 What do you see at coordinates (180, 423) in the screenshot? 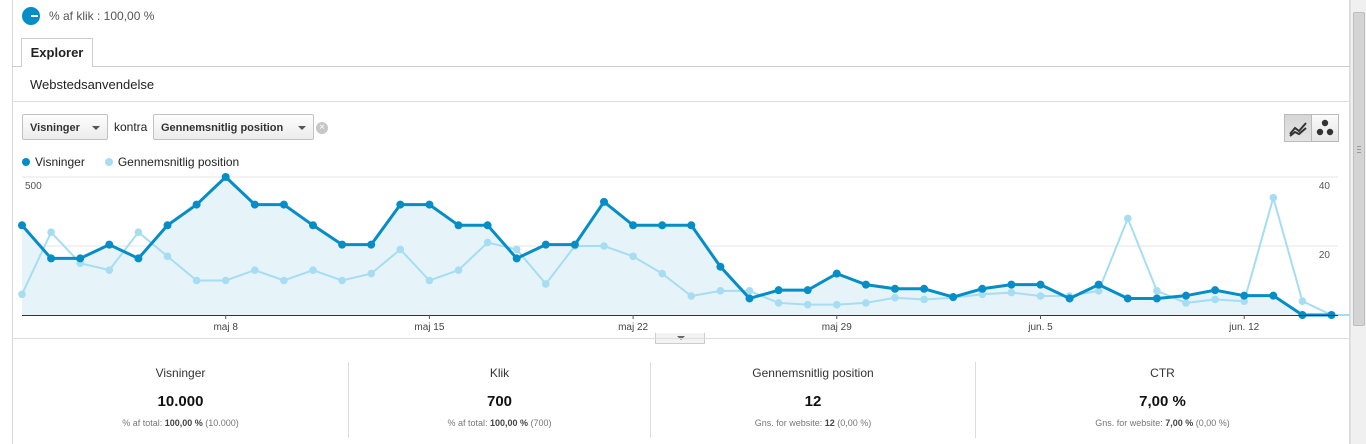
I see `stat-sub: % af total: 100,00 % (10.000)` at bounding box center [180, 423].